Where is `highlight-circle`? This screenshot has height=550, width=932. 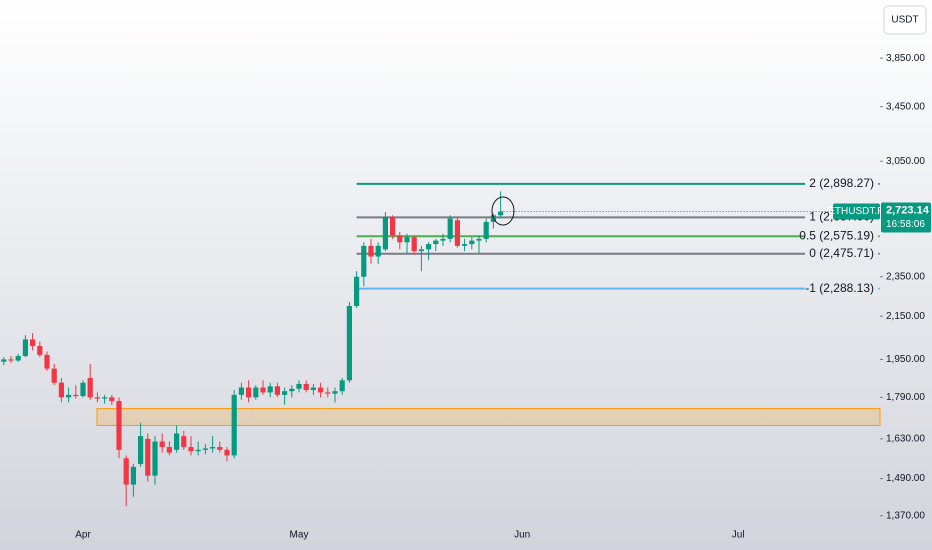 highlight-circle is located at coordinates (503, 211).